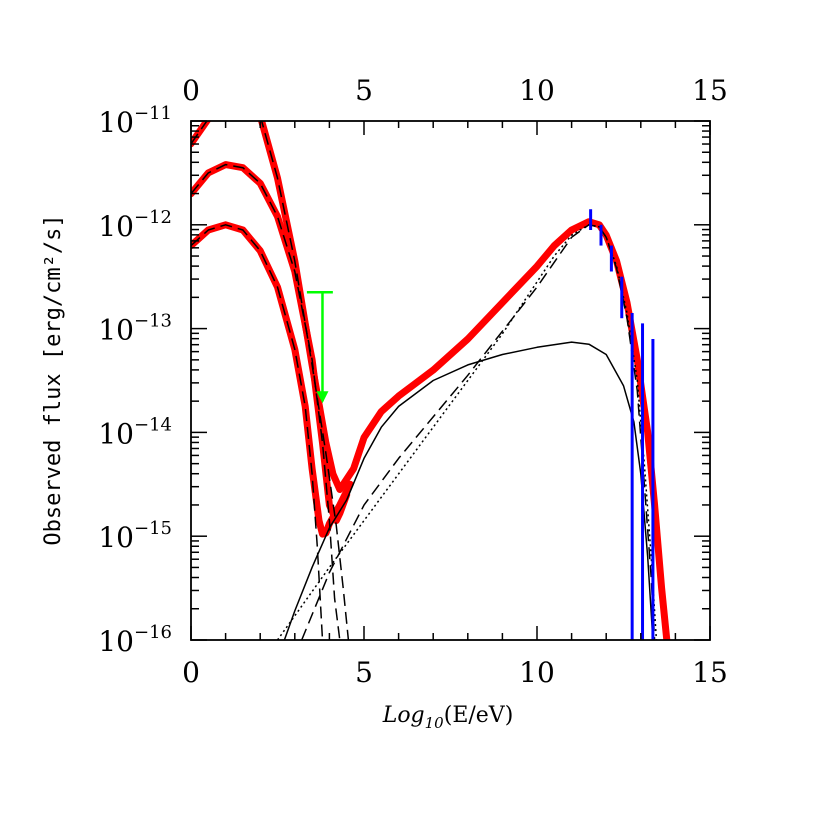 The width and height of the screenshot is (830, 830). What do you see at coordinates (537, 90) in the screenshot?
I see `x-tick-label-top-10: 10` at bounding box center [537, 90].